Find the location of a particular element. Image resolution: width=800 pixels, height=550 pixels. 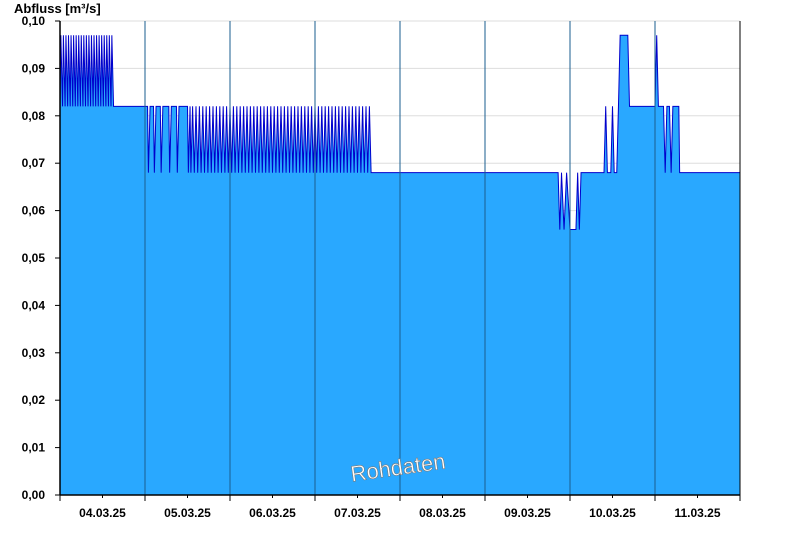

y-tick-label: 0,05 is located at coordinates (34, 258).